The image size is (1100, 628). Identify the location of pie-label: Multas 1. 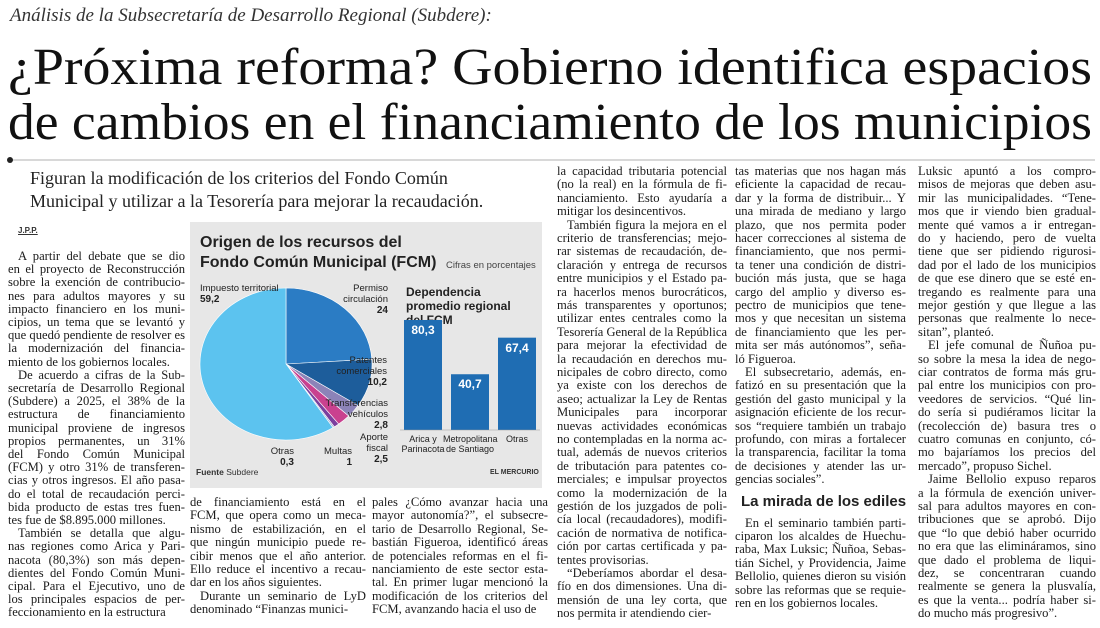
(335, 457).